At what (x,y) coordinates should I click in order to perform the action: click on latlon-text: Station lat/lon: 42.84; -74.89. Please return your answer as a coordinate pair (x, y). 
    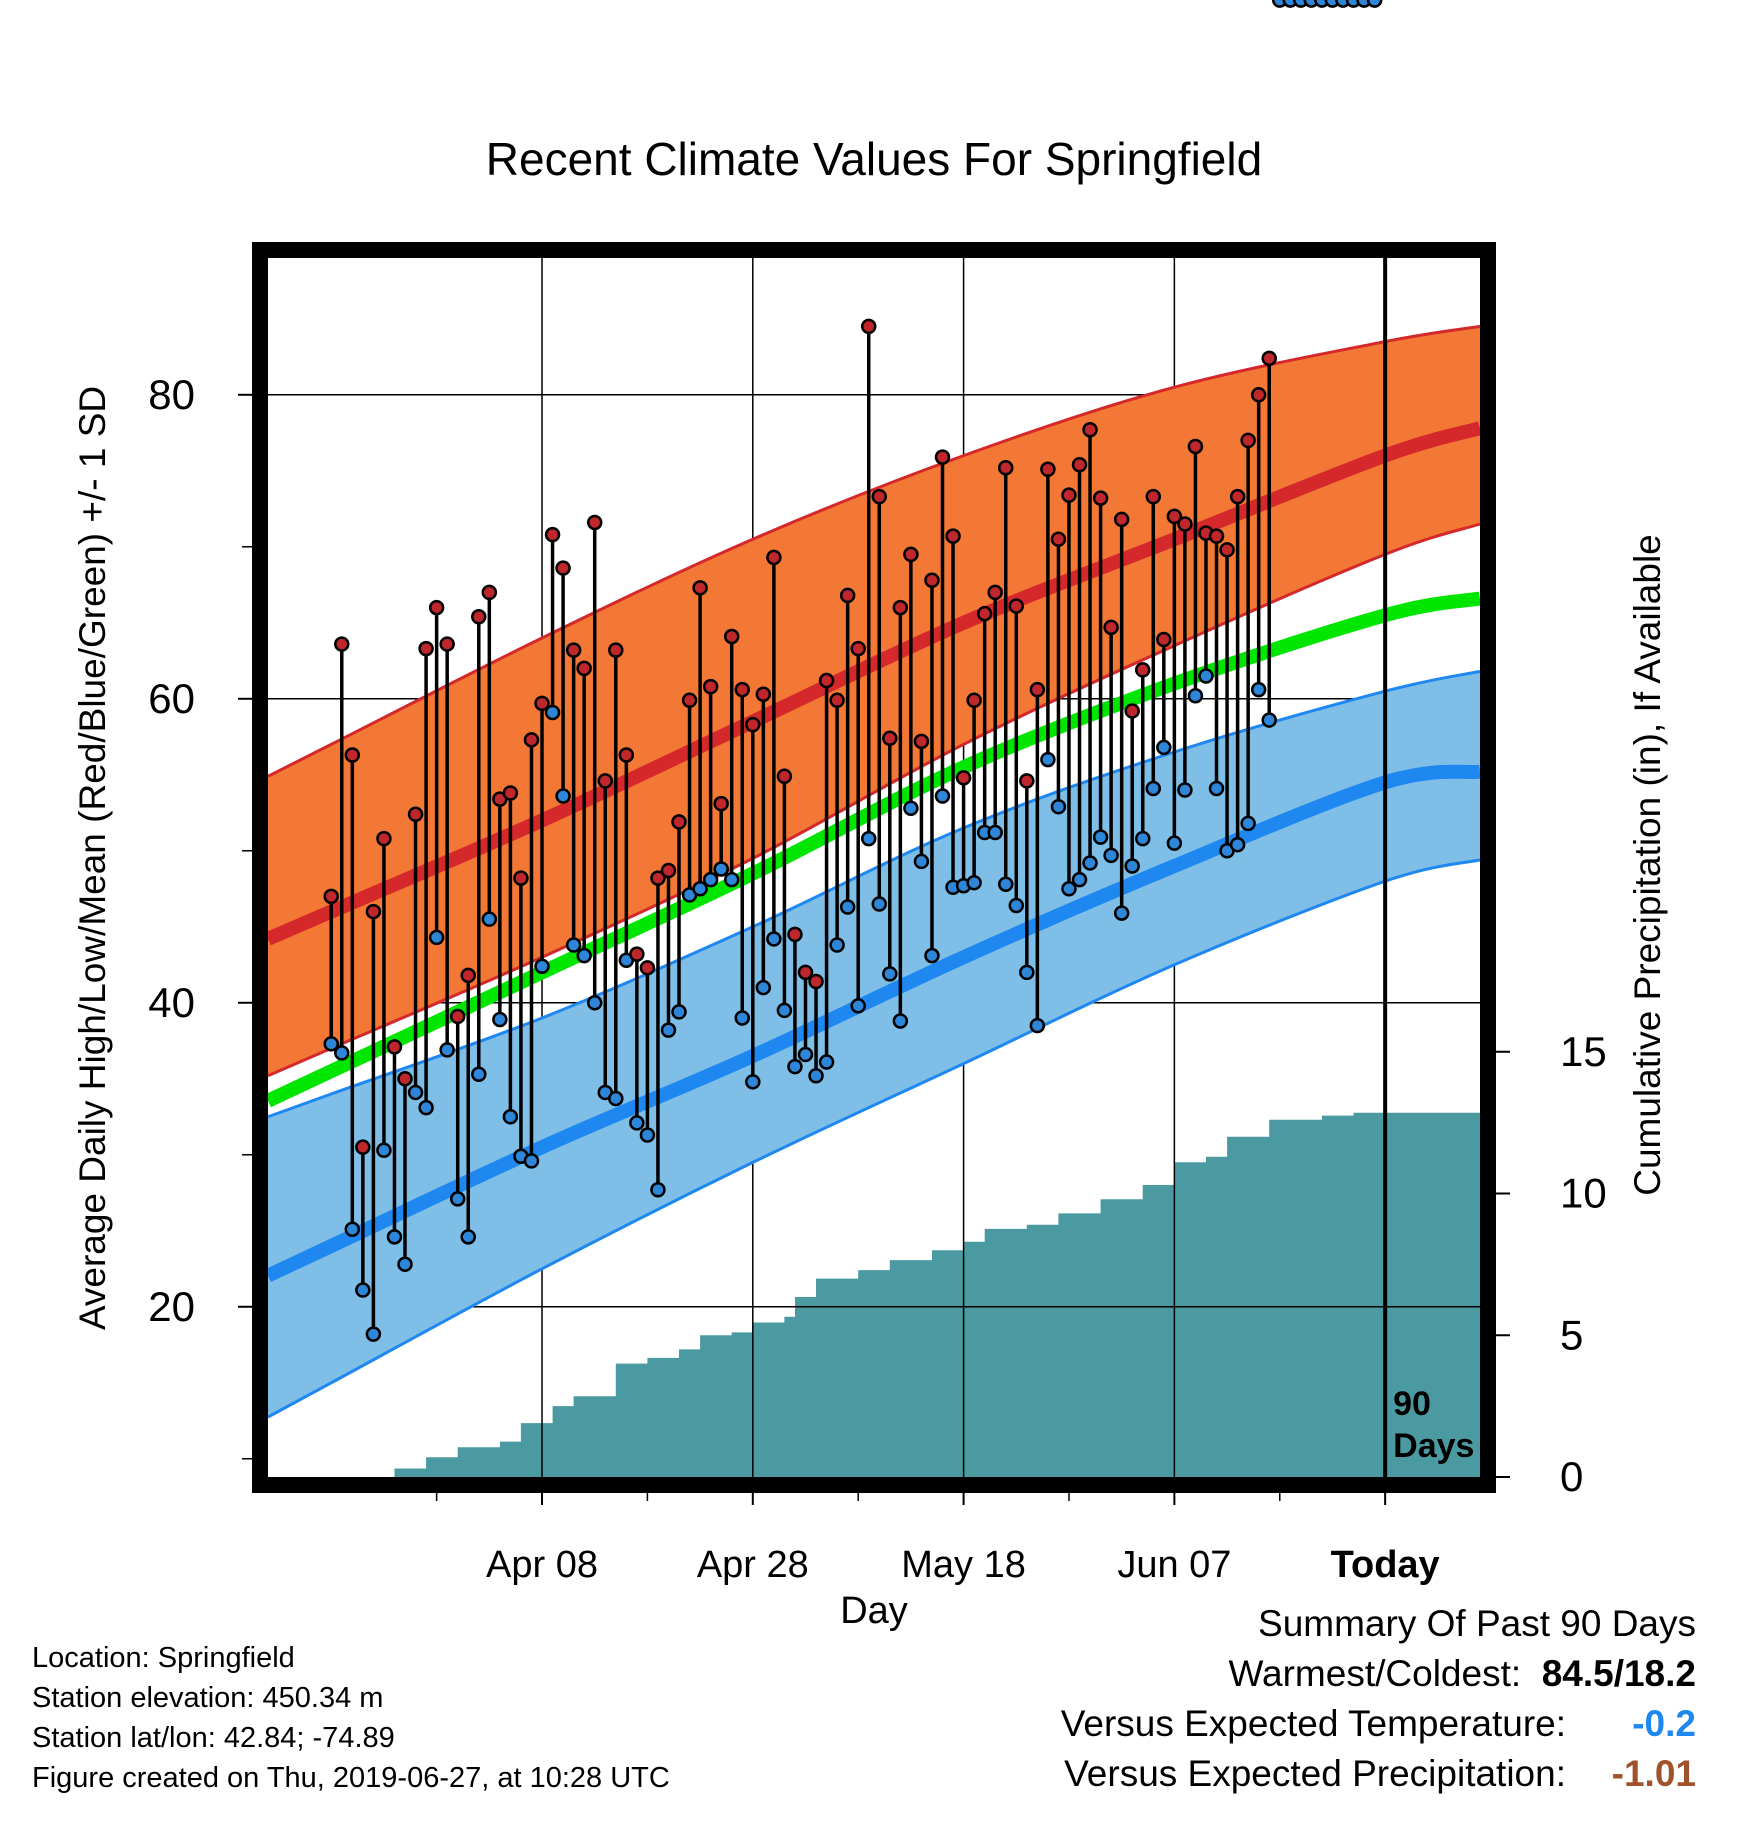
    Looking at the image, I should click on (213, 1738).